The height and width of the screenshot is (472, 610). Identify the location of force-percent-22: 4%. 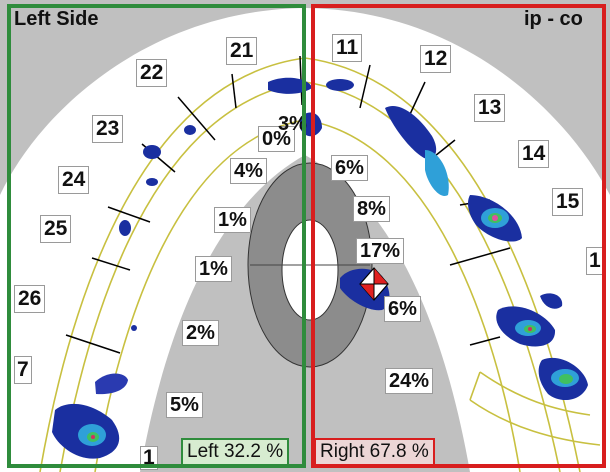
(248, 171).